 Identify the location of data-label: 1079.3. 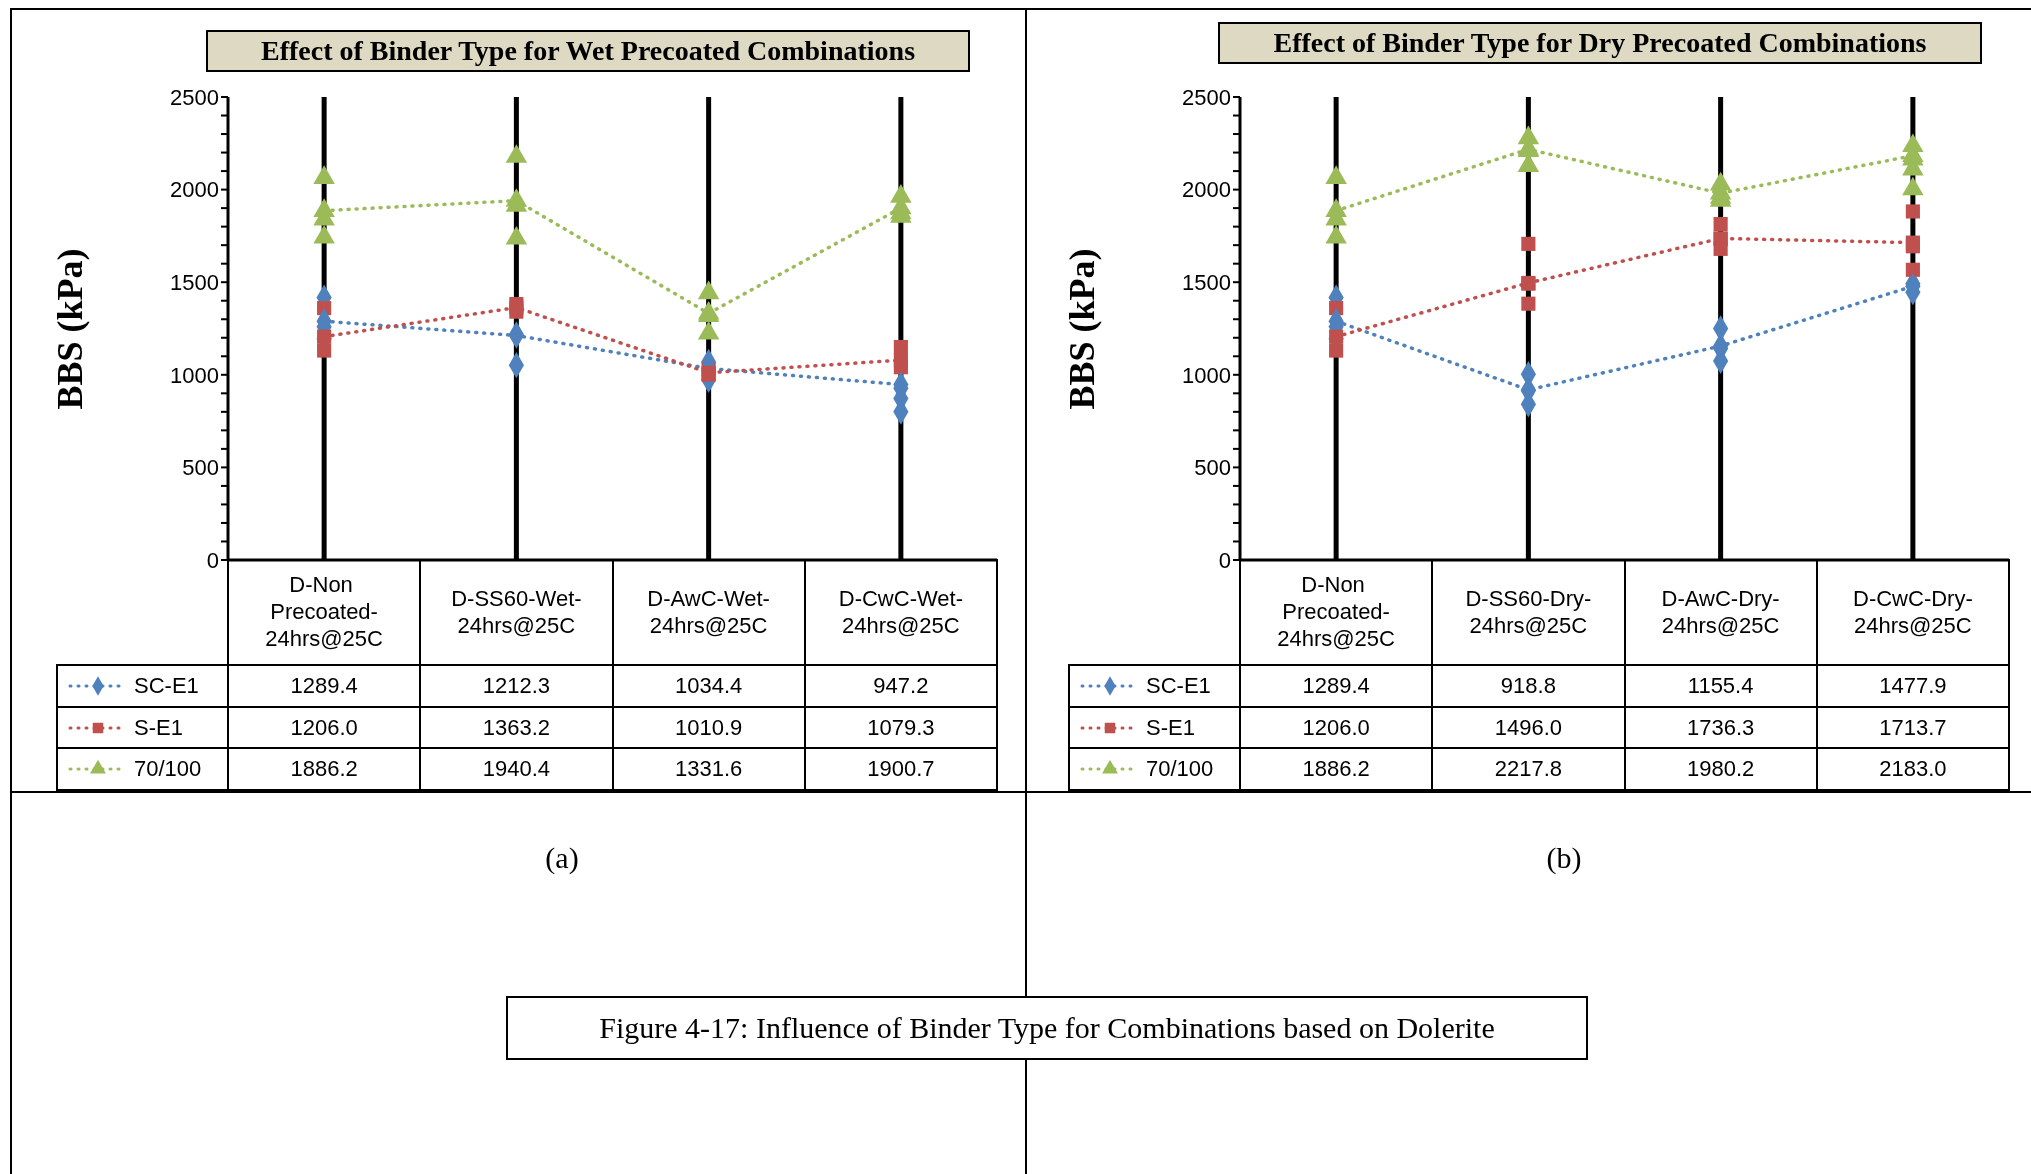
(900, 727).